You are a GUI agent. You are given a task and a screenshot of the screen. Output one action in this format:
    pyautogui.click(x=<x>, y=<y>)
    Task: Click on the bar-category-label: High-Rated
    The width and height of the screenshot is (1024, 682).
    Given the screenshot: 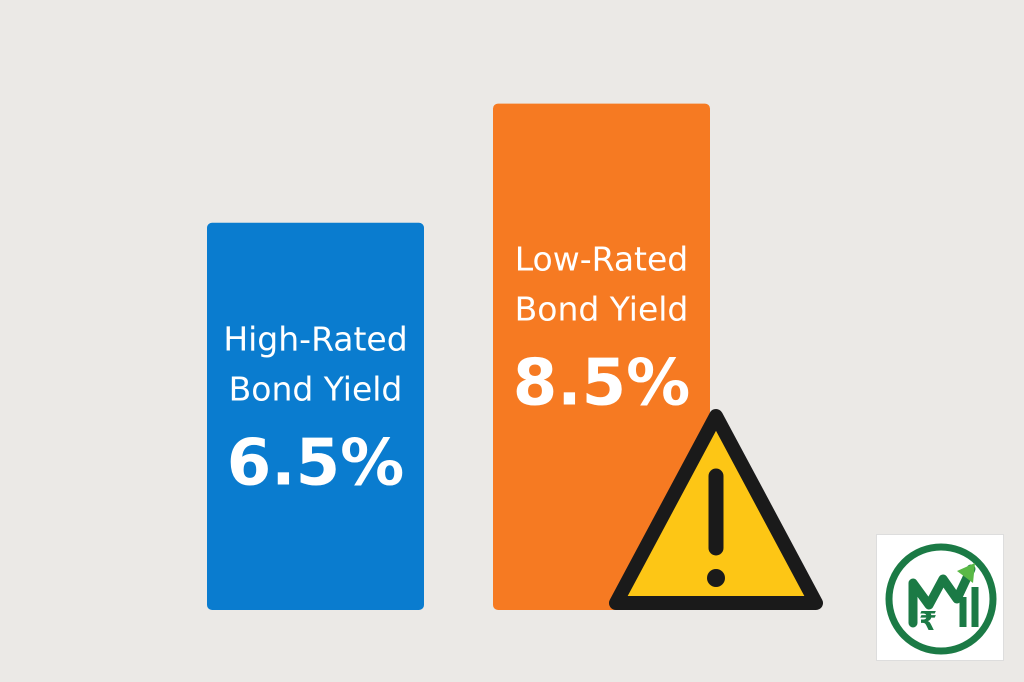 What is the action you would take?
    pyautogui.click(x=315, y=339)
    